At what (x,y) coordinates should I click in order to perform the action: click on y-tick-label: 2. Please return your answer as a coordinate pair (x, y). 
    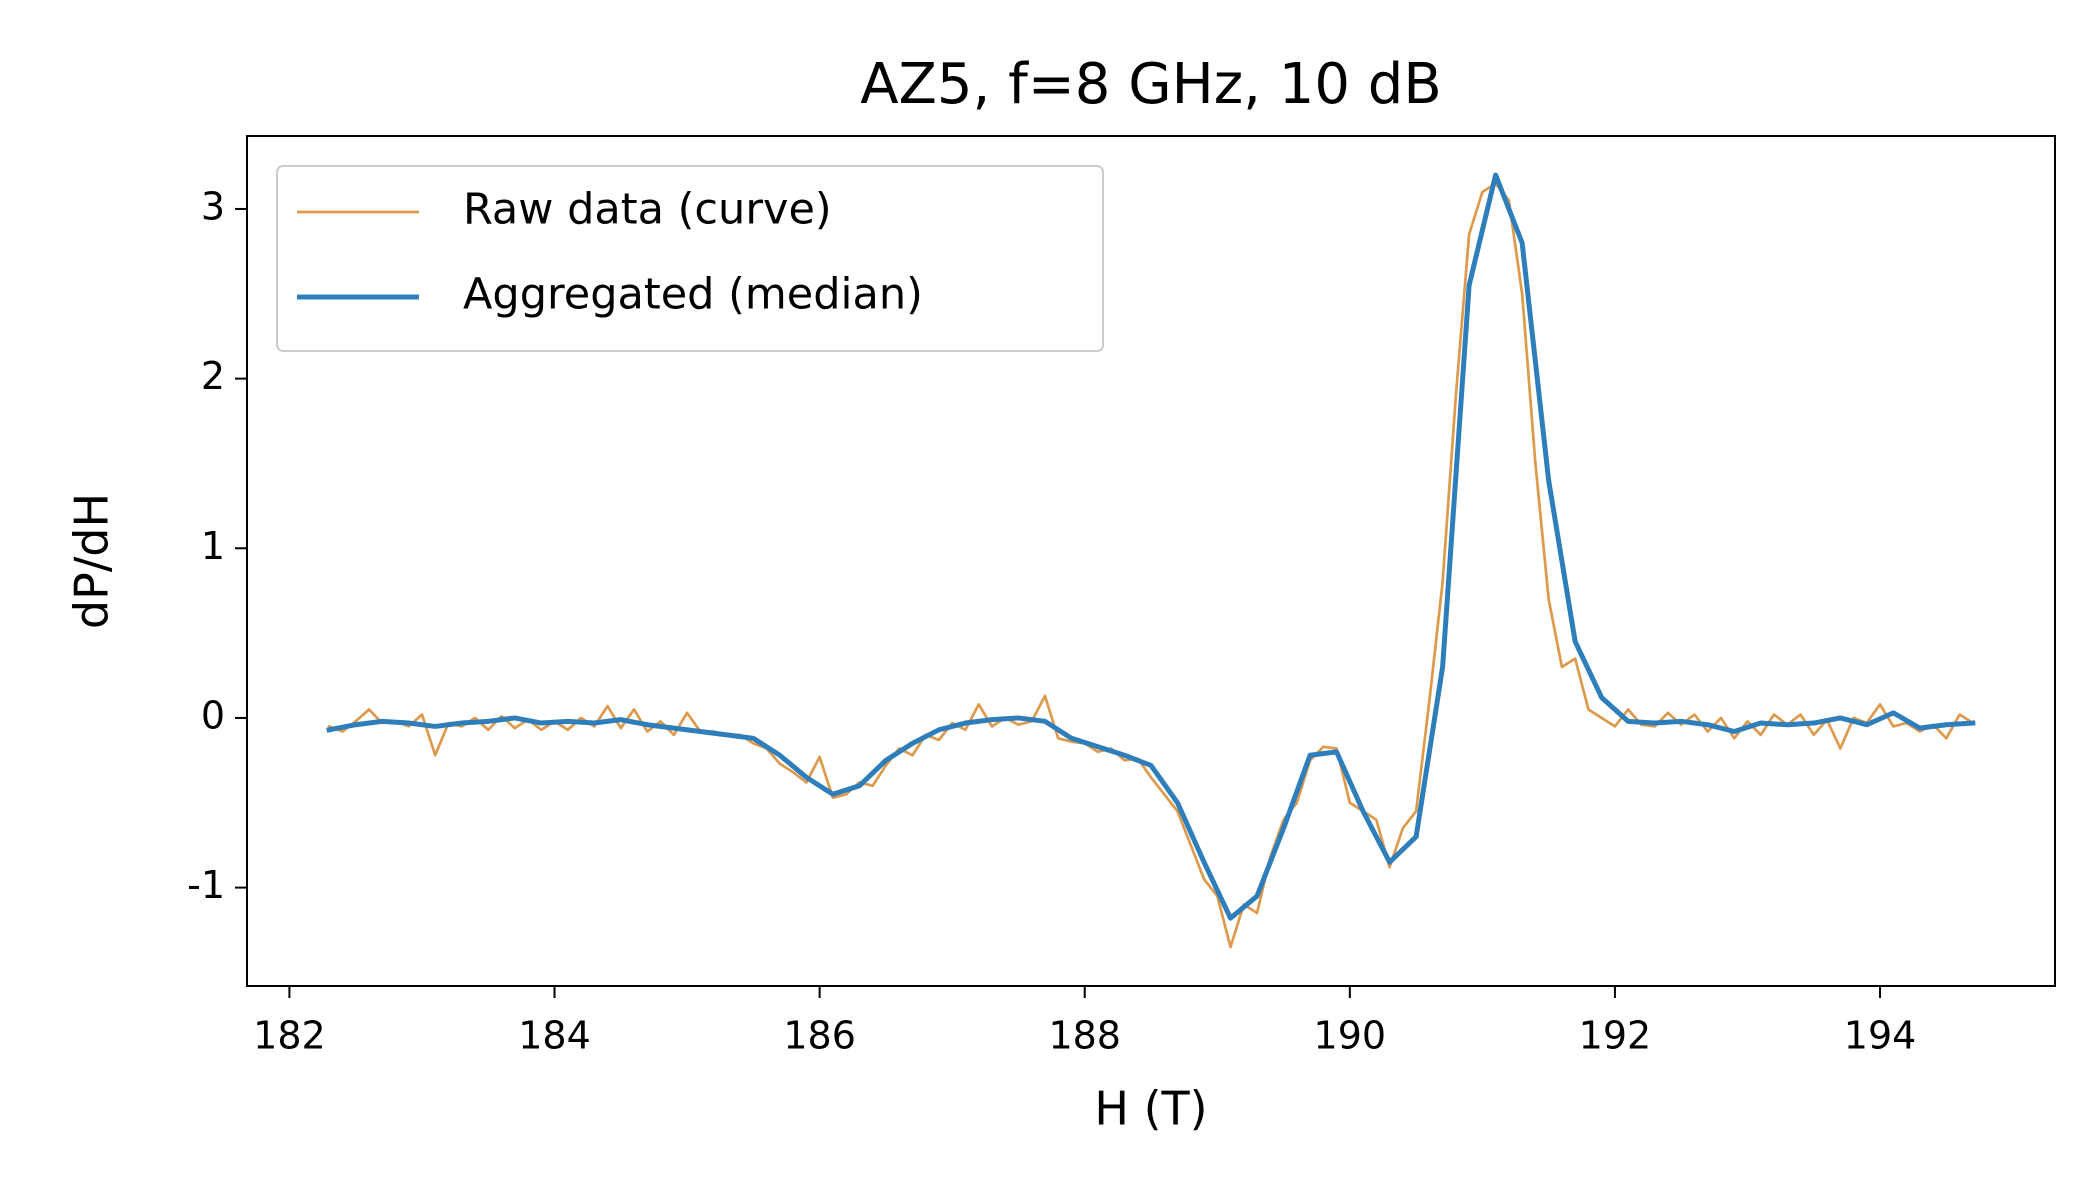
    Looking at the image, I should click on (213, 376).